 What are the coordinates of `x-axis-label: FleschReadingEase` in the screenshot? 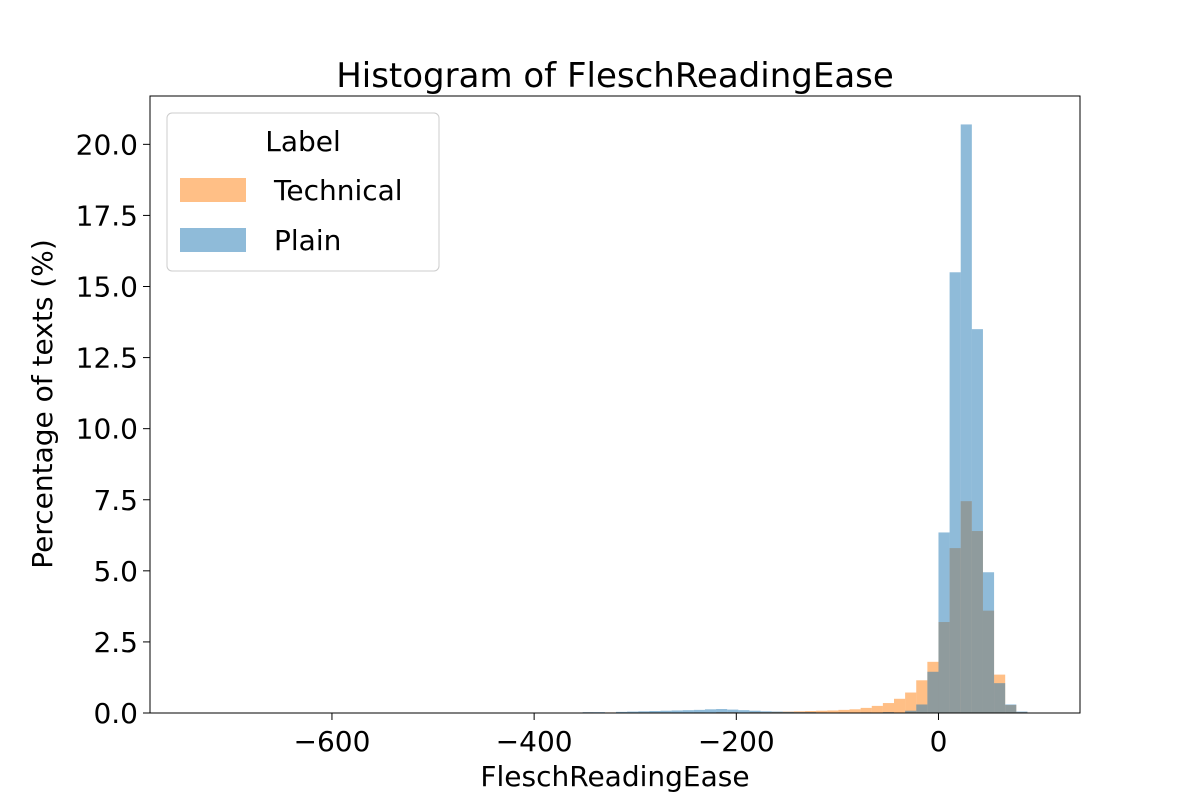 It's located at (614, 776).